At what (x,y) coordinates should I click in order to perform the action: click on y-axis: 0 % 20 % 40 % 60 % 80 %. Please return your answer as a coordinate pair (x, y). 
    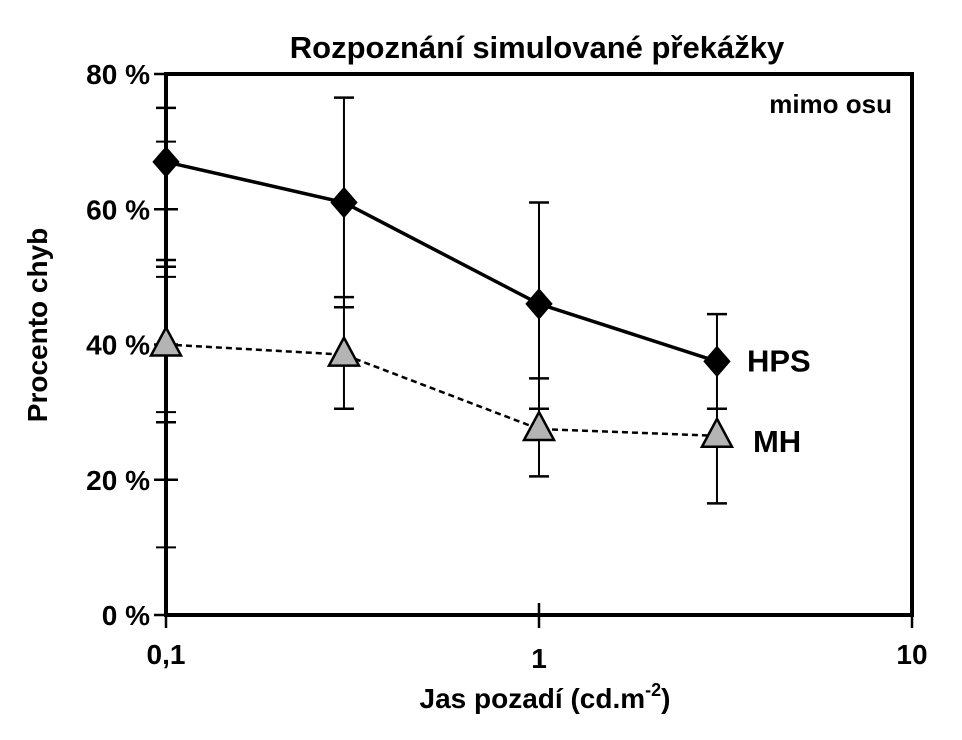
    Looking at the image, I should click on (132, 345).